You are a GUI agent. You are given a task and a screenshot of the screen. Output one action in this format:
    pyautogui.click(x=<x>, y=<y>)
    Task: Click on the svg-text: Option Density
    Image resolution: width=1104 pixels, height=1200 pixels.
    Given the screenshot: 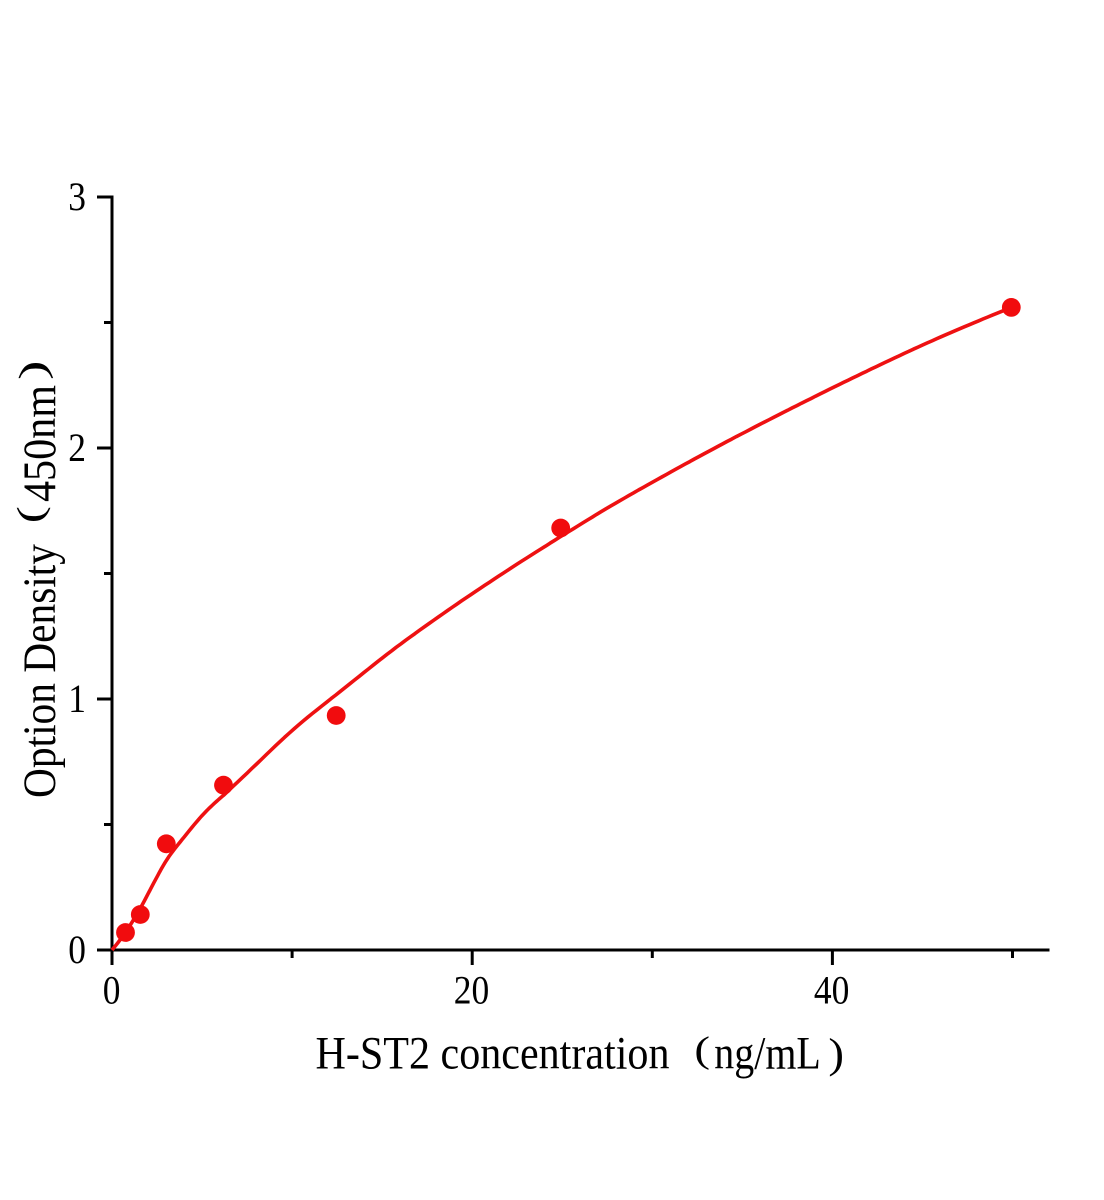 What is the action you would take?
    pyautogui.click(x=40, y=671)
    